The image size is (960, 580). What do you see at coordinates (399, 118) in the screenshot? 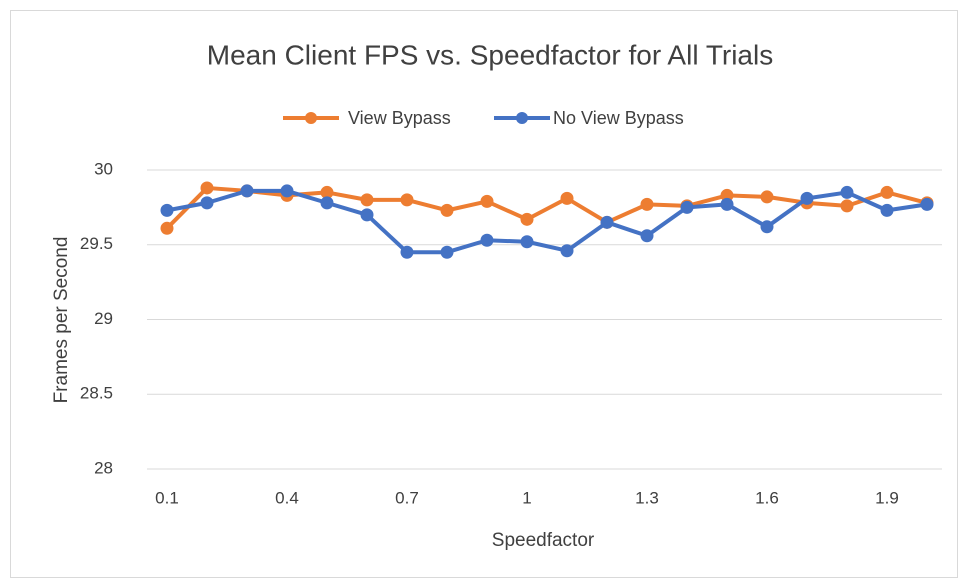
I see `legend-label: View Bypass` at bounding box center [399, 118].